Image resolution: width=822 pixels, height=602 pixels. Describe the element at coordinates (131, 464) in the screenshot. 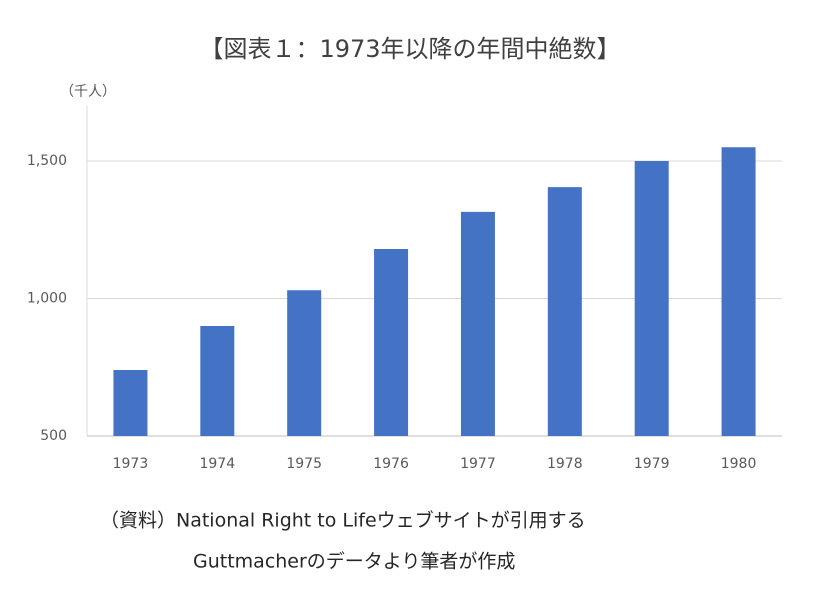

I see `x-tick-label: 1973` at that location.